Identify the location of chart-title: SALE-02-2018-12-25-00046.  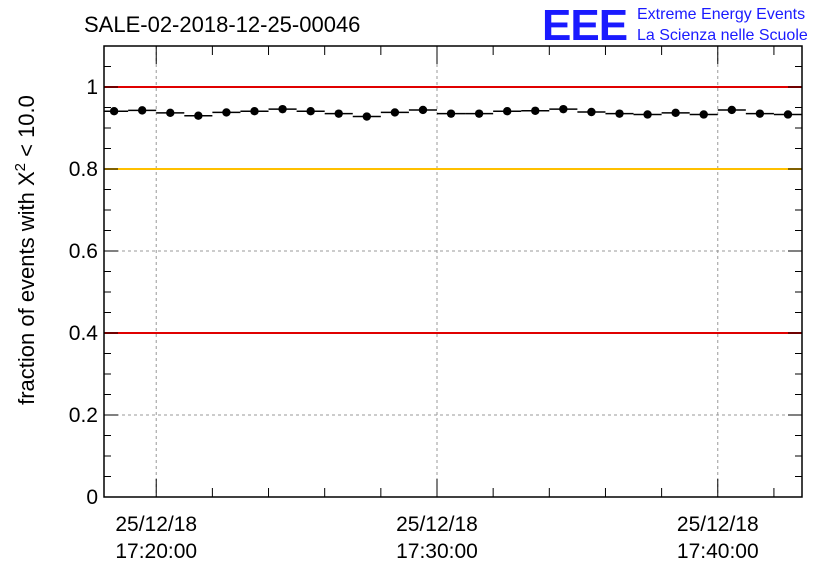
(222, 24).